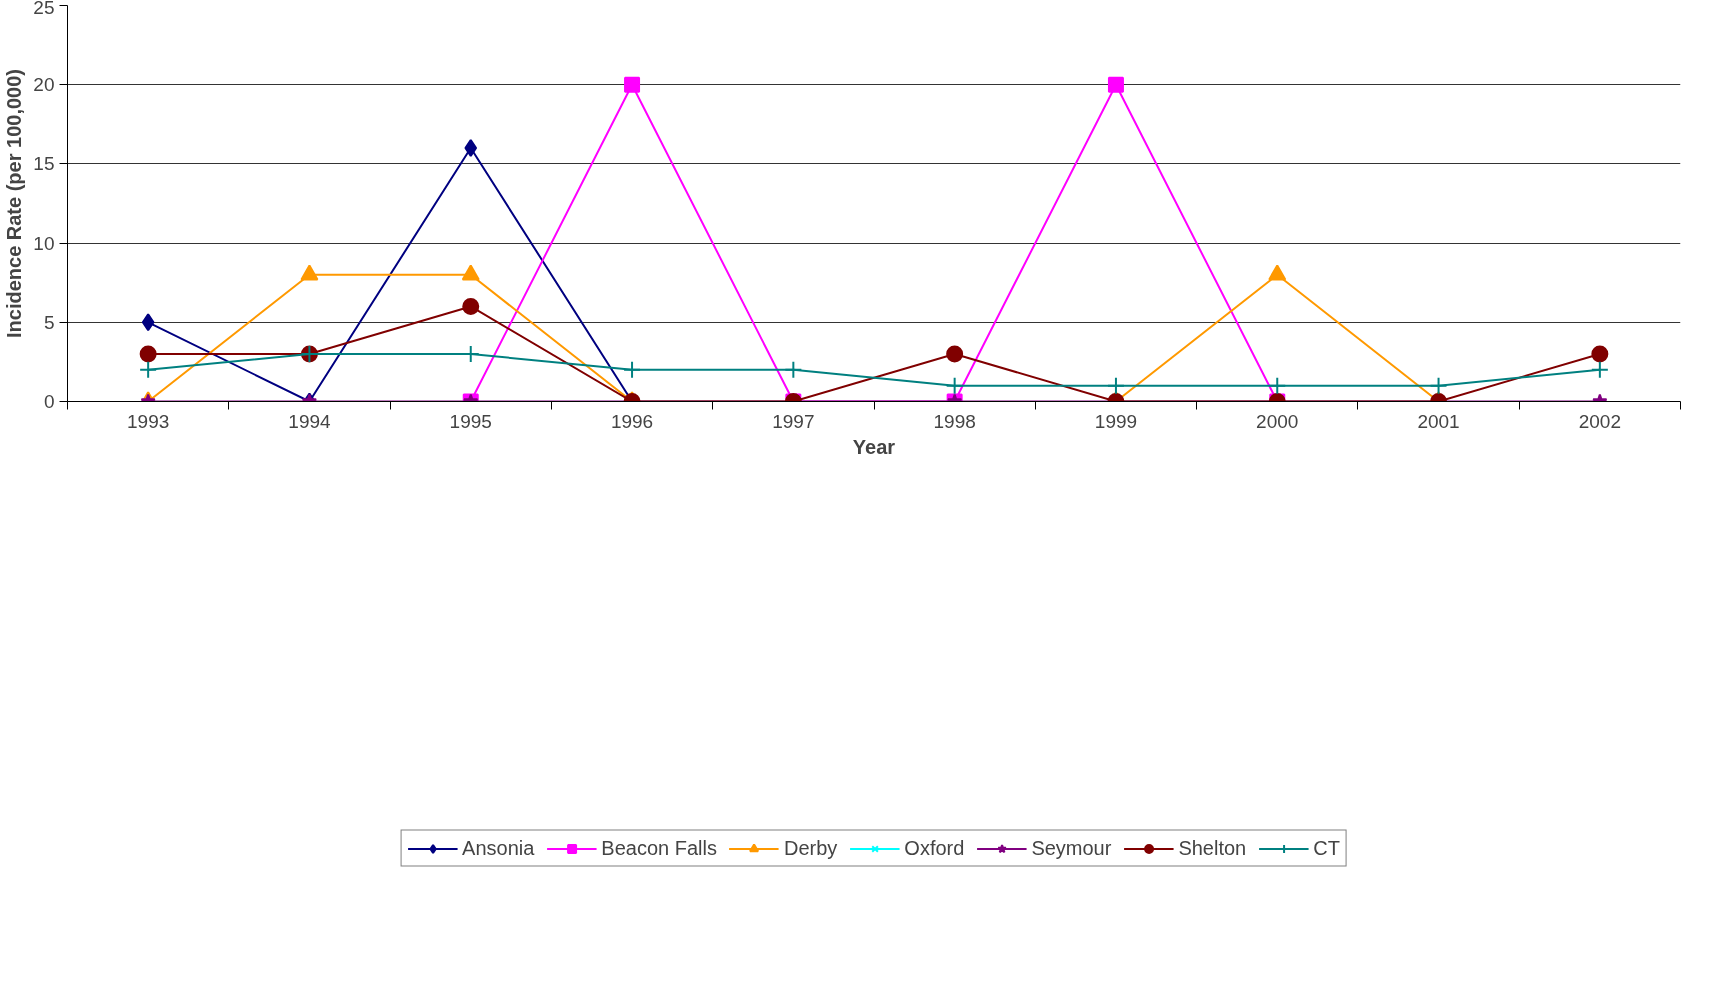 The image size is (1711, 1003). What do you see at coordinates (659, 848) in the screenshot?
I see `legend-label: Beacon Falls` at bounding box center [659, 848].